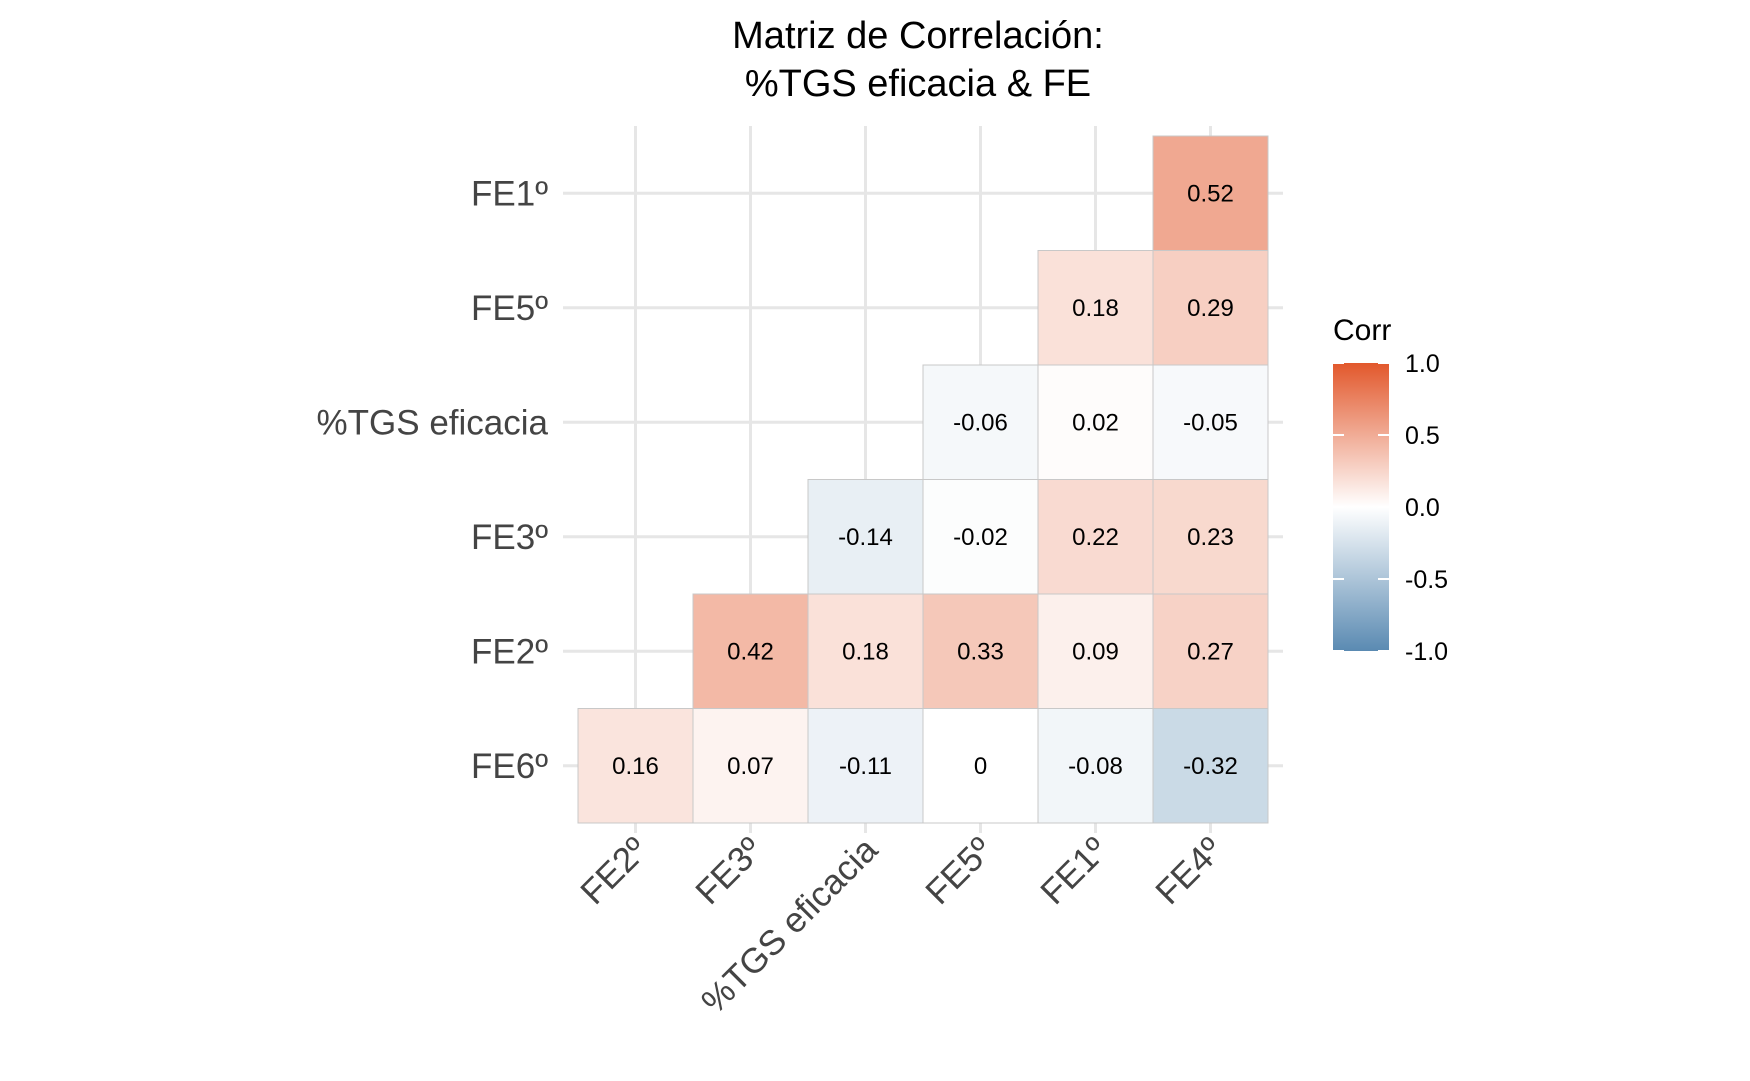 The height and width of the screenshot is (1081, 1750). What do you see at coordinates (433, 480) in the screenshot?
I see `y-axis-labels: FE6º FE2º FE3º %TGS eficacia FE5º FE1º` at bounding box center [433, 480].